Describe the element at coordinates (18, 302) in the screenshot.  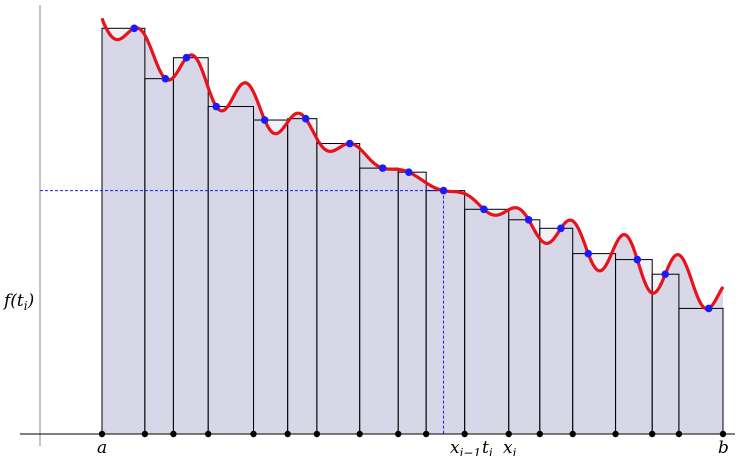
I see `label-f-of-ti: f(ti)` at that location.